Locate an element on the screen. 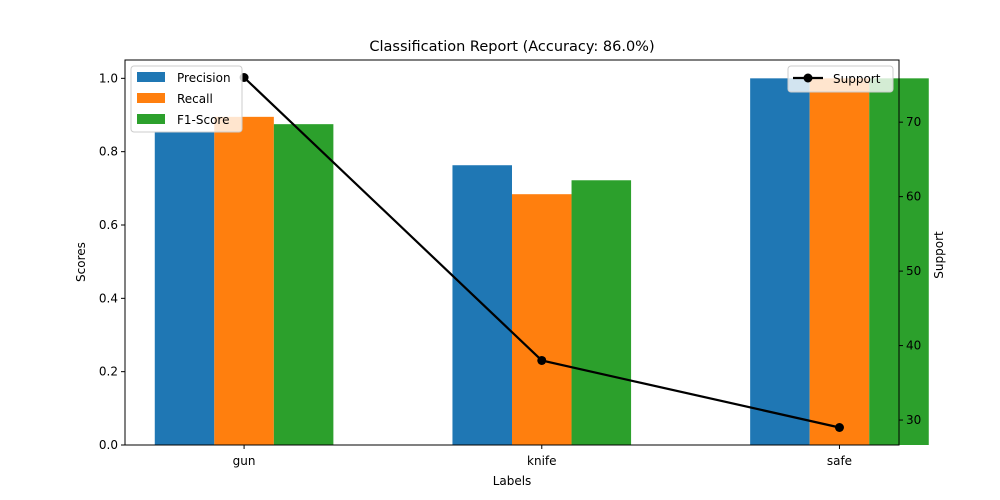  y-tick-label: 0.6 is located at coordinates (108, 225).